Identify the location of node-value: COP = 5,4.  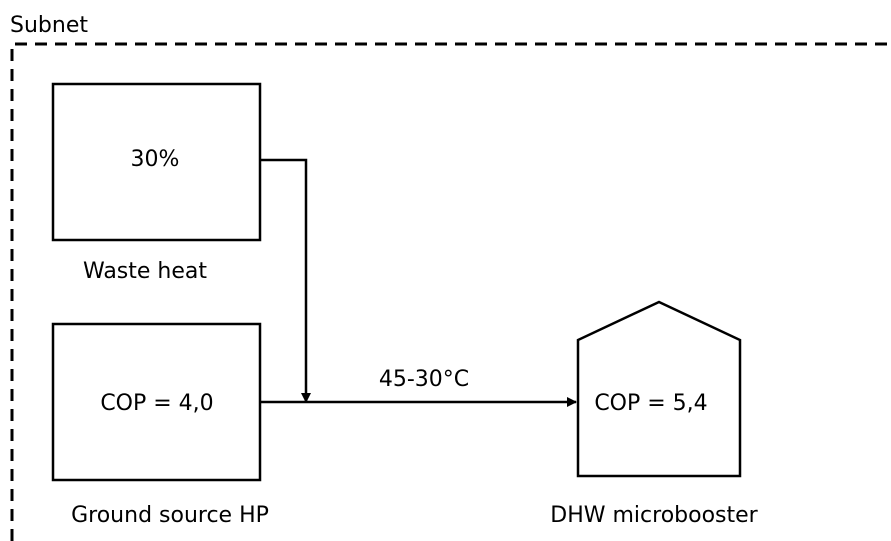
(650, 403).